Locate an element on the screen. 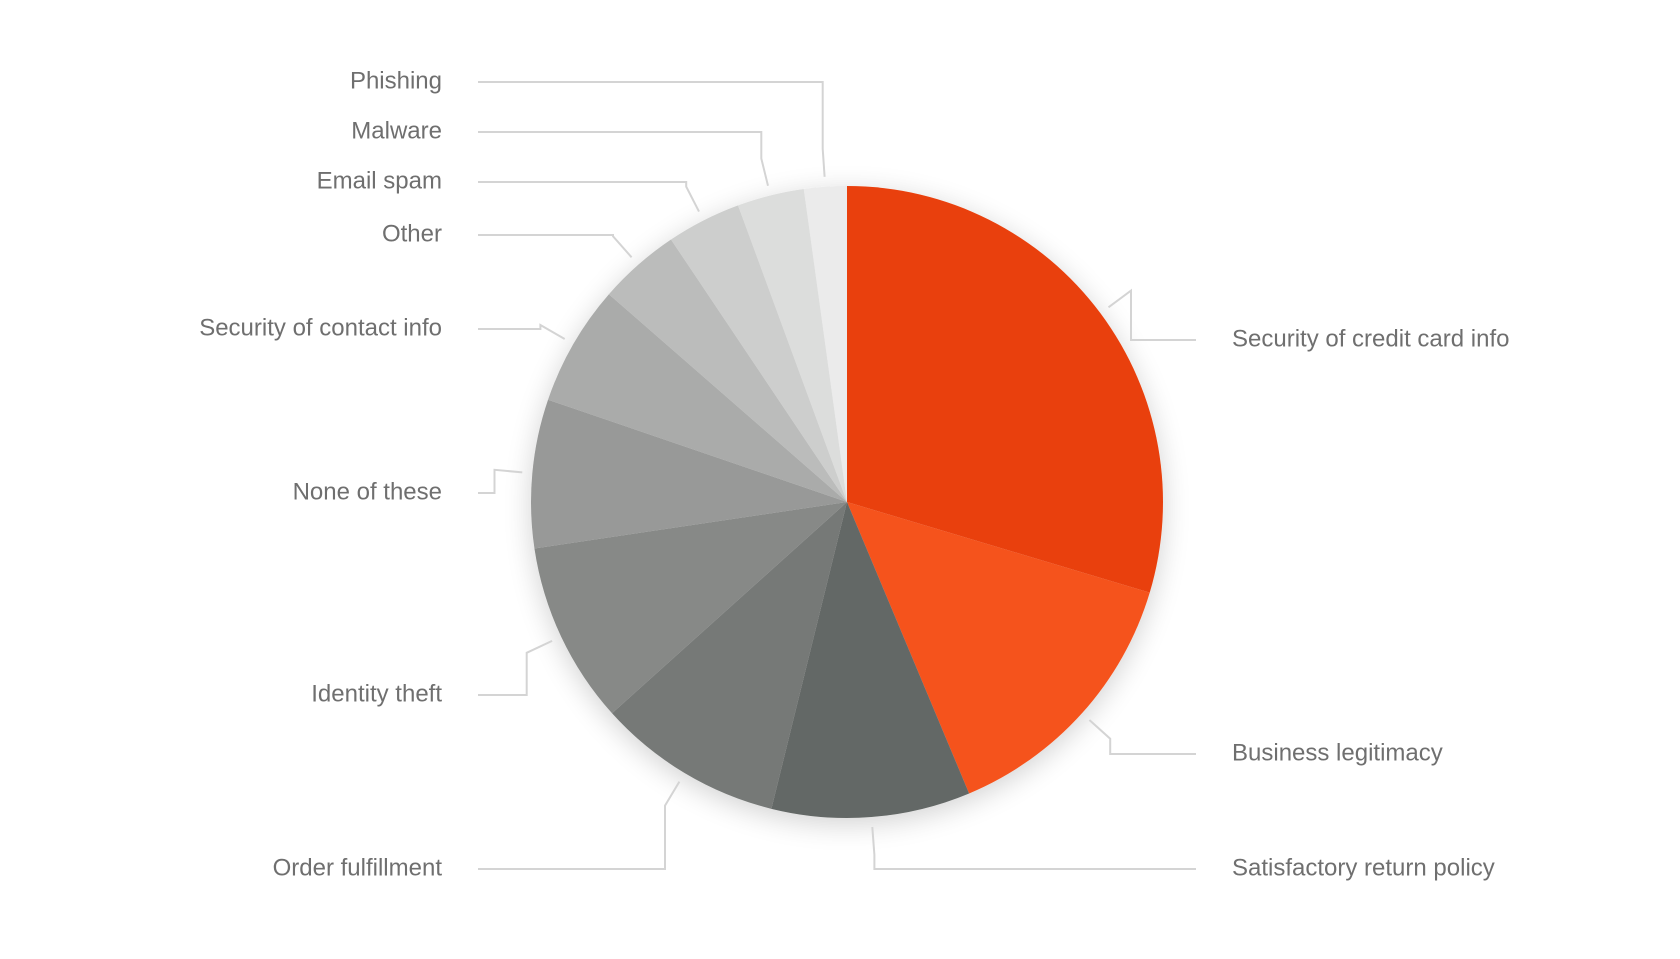 This screenshot has height=959, width=1680. slice-label-email-spam: Email spam is located at coordinates (379, 180).